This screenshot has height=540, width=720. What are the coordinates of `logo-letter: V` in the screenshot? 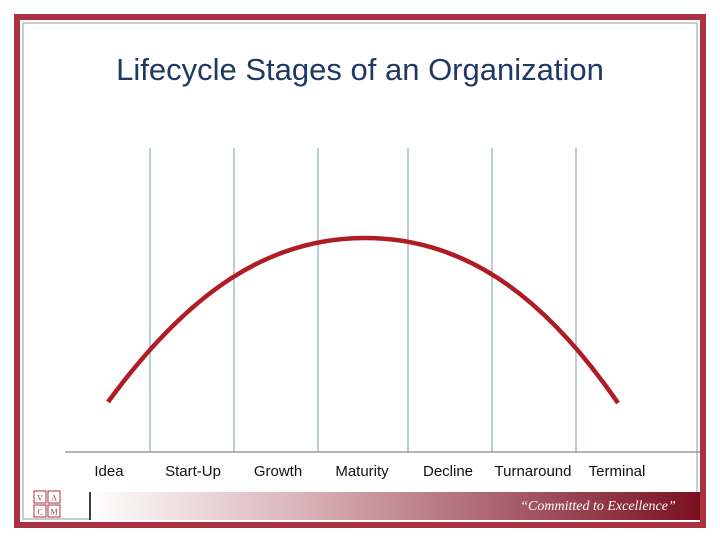 It's located at (40, 498).